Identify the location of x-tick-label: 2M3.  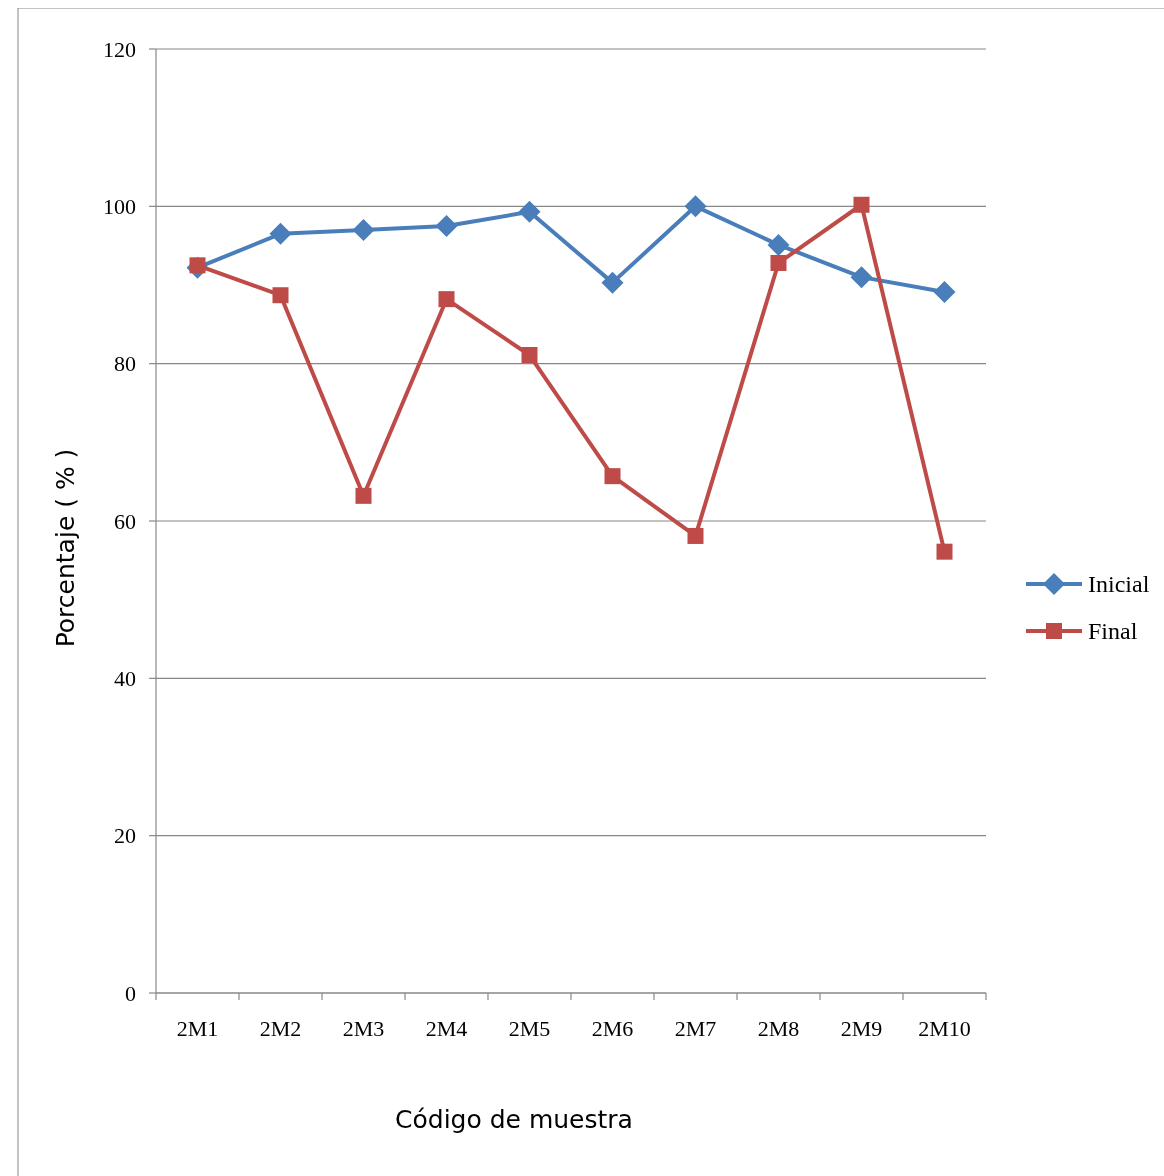
(363, 1028).